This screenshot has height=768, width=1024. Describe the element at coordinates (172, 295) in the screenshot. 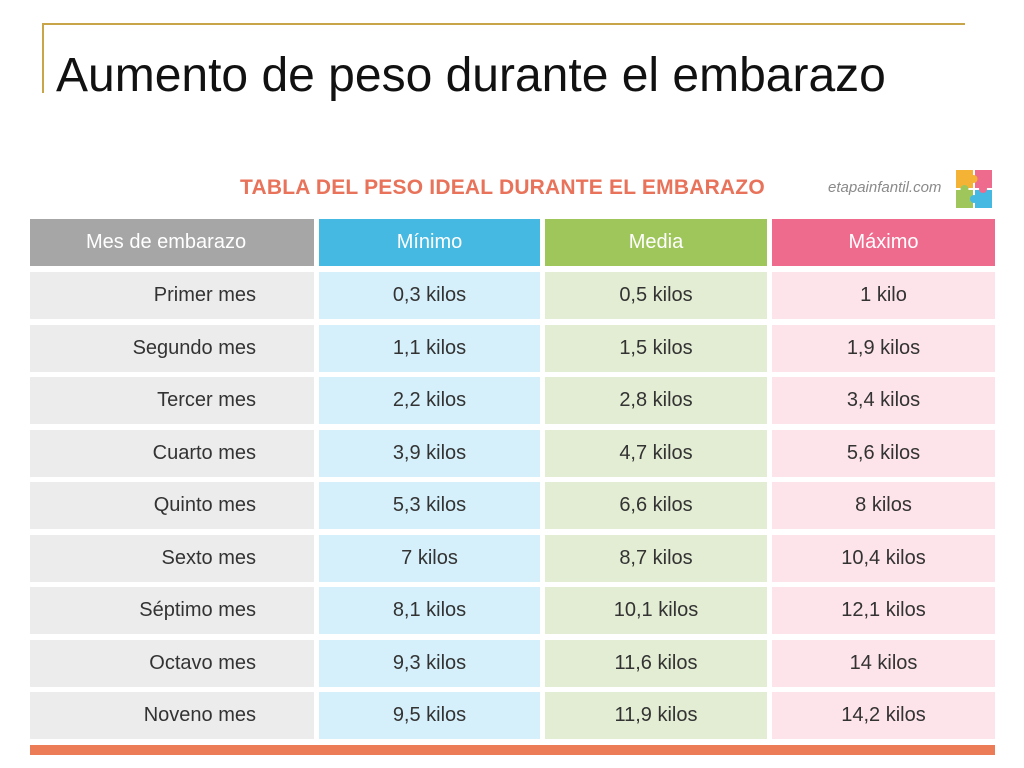

I see `month-cell: Primer mes` at that location.